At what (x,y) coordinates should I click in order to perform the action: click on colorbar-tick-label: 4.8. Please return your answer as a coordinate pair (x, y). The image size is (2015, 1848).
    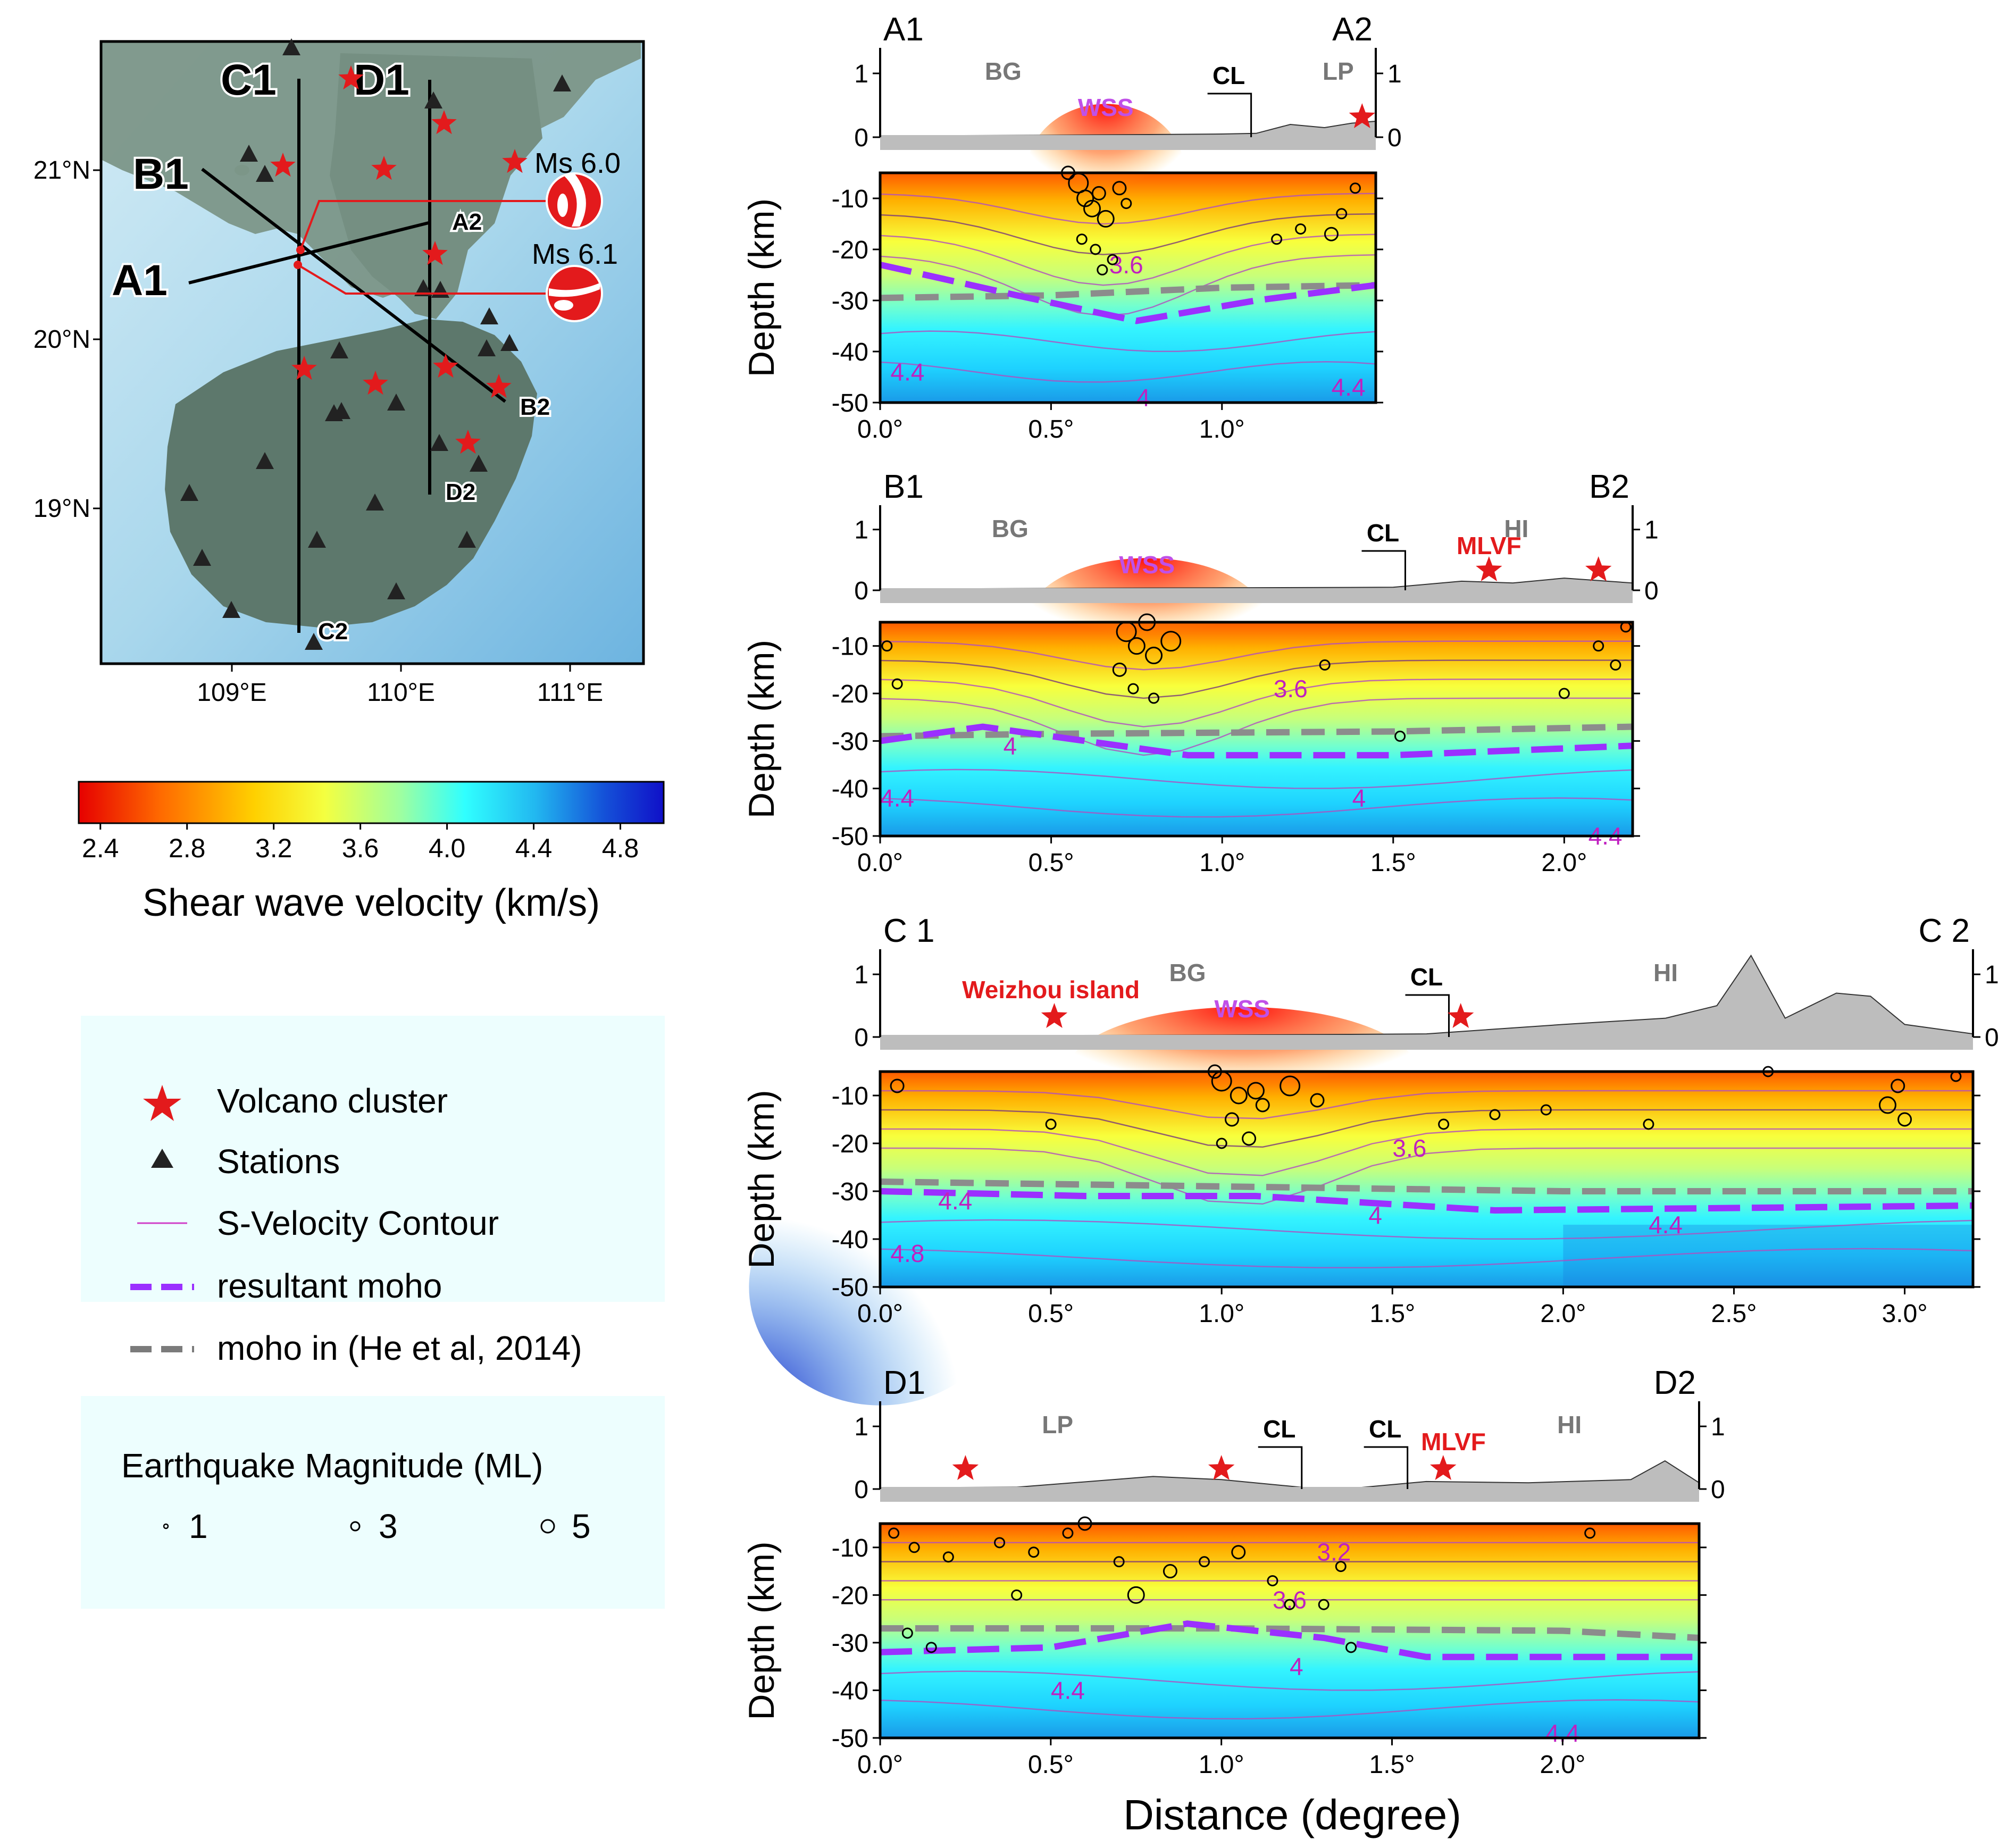
    Looking at the image, I should click on (620, 848).